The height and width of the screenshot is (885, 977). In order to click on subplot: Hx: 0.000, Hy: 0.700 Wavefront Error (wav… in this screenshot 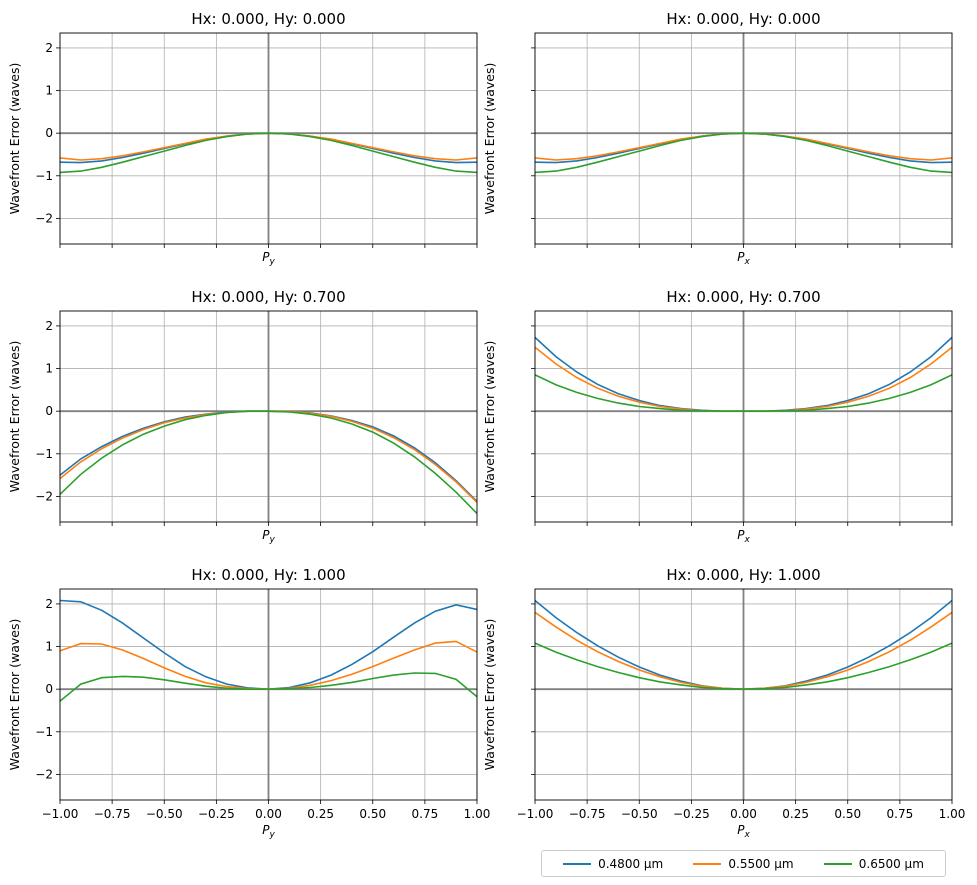, I will do `click(717, 416)`.